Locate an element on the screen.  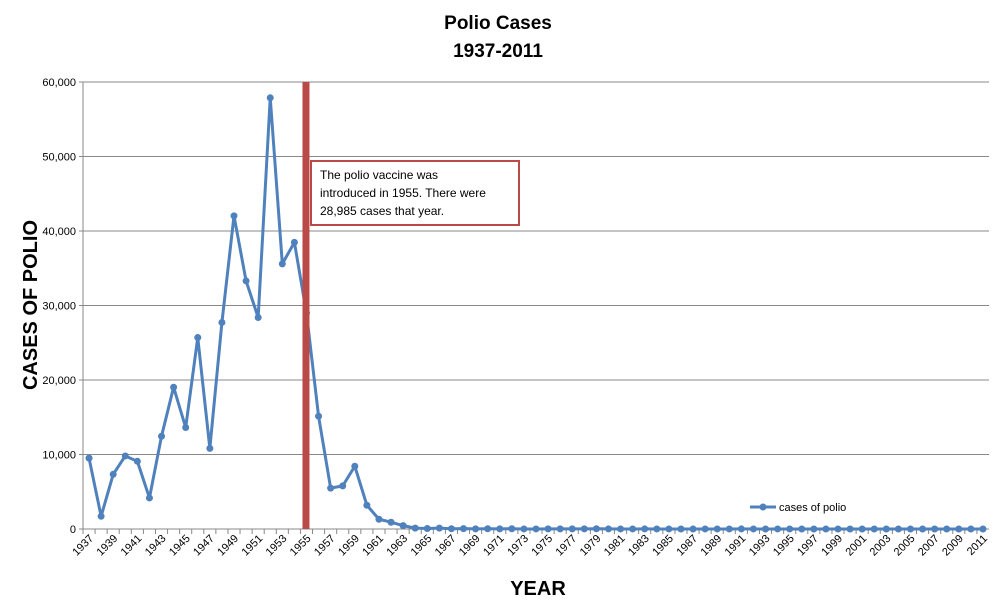
x-tick-label: 1979 is located at coordinates (591, 546).